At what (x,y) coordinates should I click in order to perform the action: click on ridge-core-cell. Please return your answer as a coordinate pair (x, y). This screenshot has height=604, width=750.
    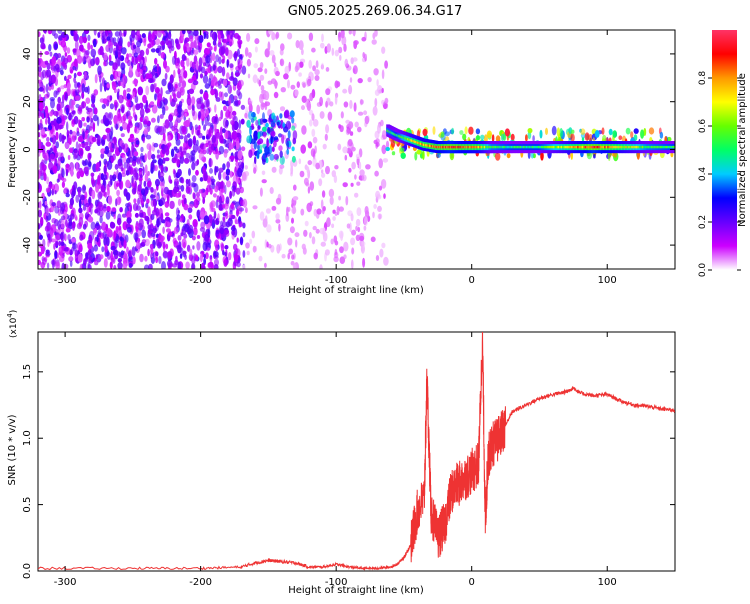
    Looking at the image, I should click on (673, 147).